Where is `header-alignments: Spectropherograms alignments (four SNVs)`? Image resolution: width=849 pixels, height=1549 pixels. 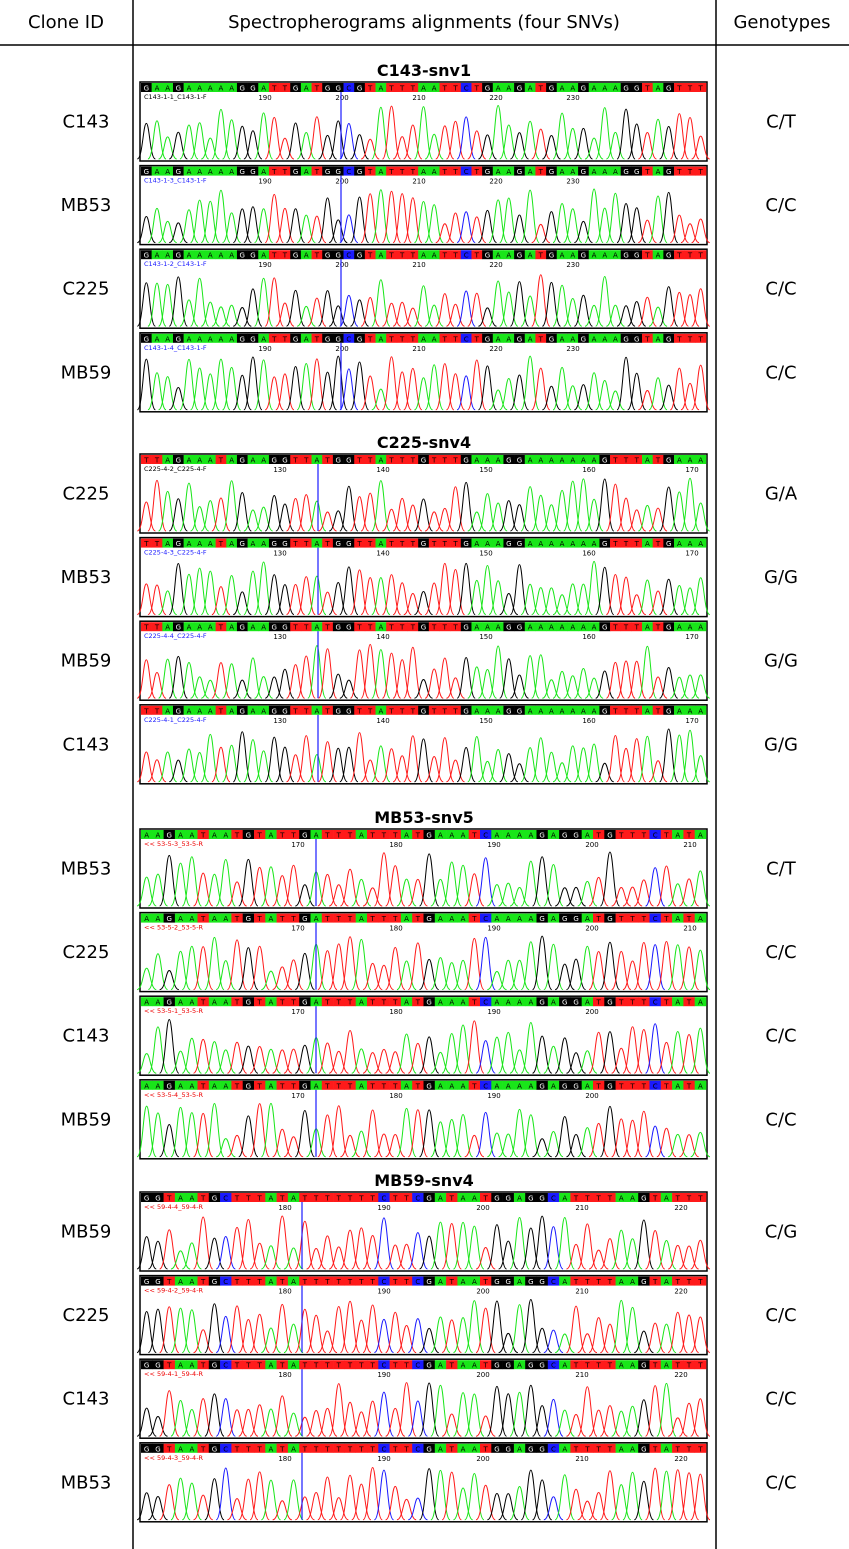
header-alignments: Spectropherograms alignments (four SNVs) is located at coordinates (424, 22).